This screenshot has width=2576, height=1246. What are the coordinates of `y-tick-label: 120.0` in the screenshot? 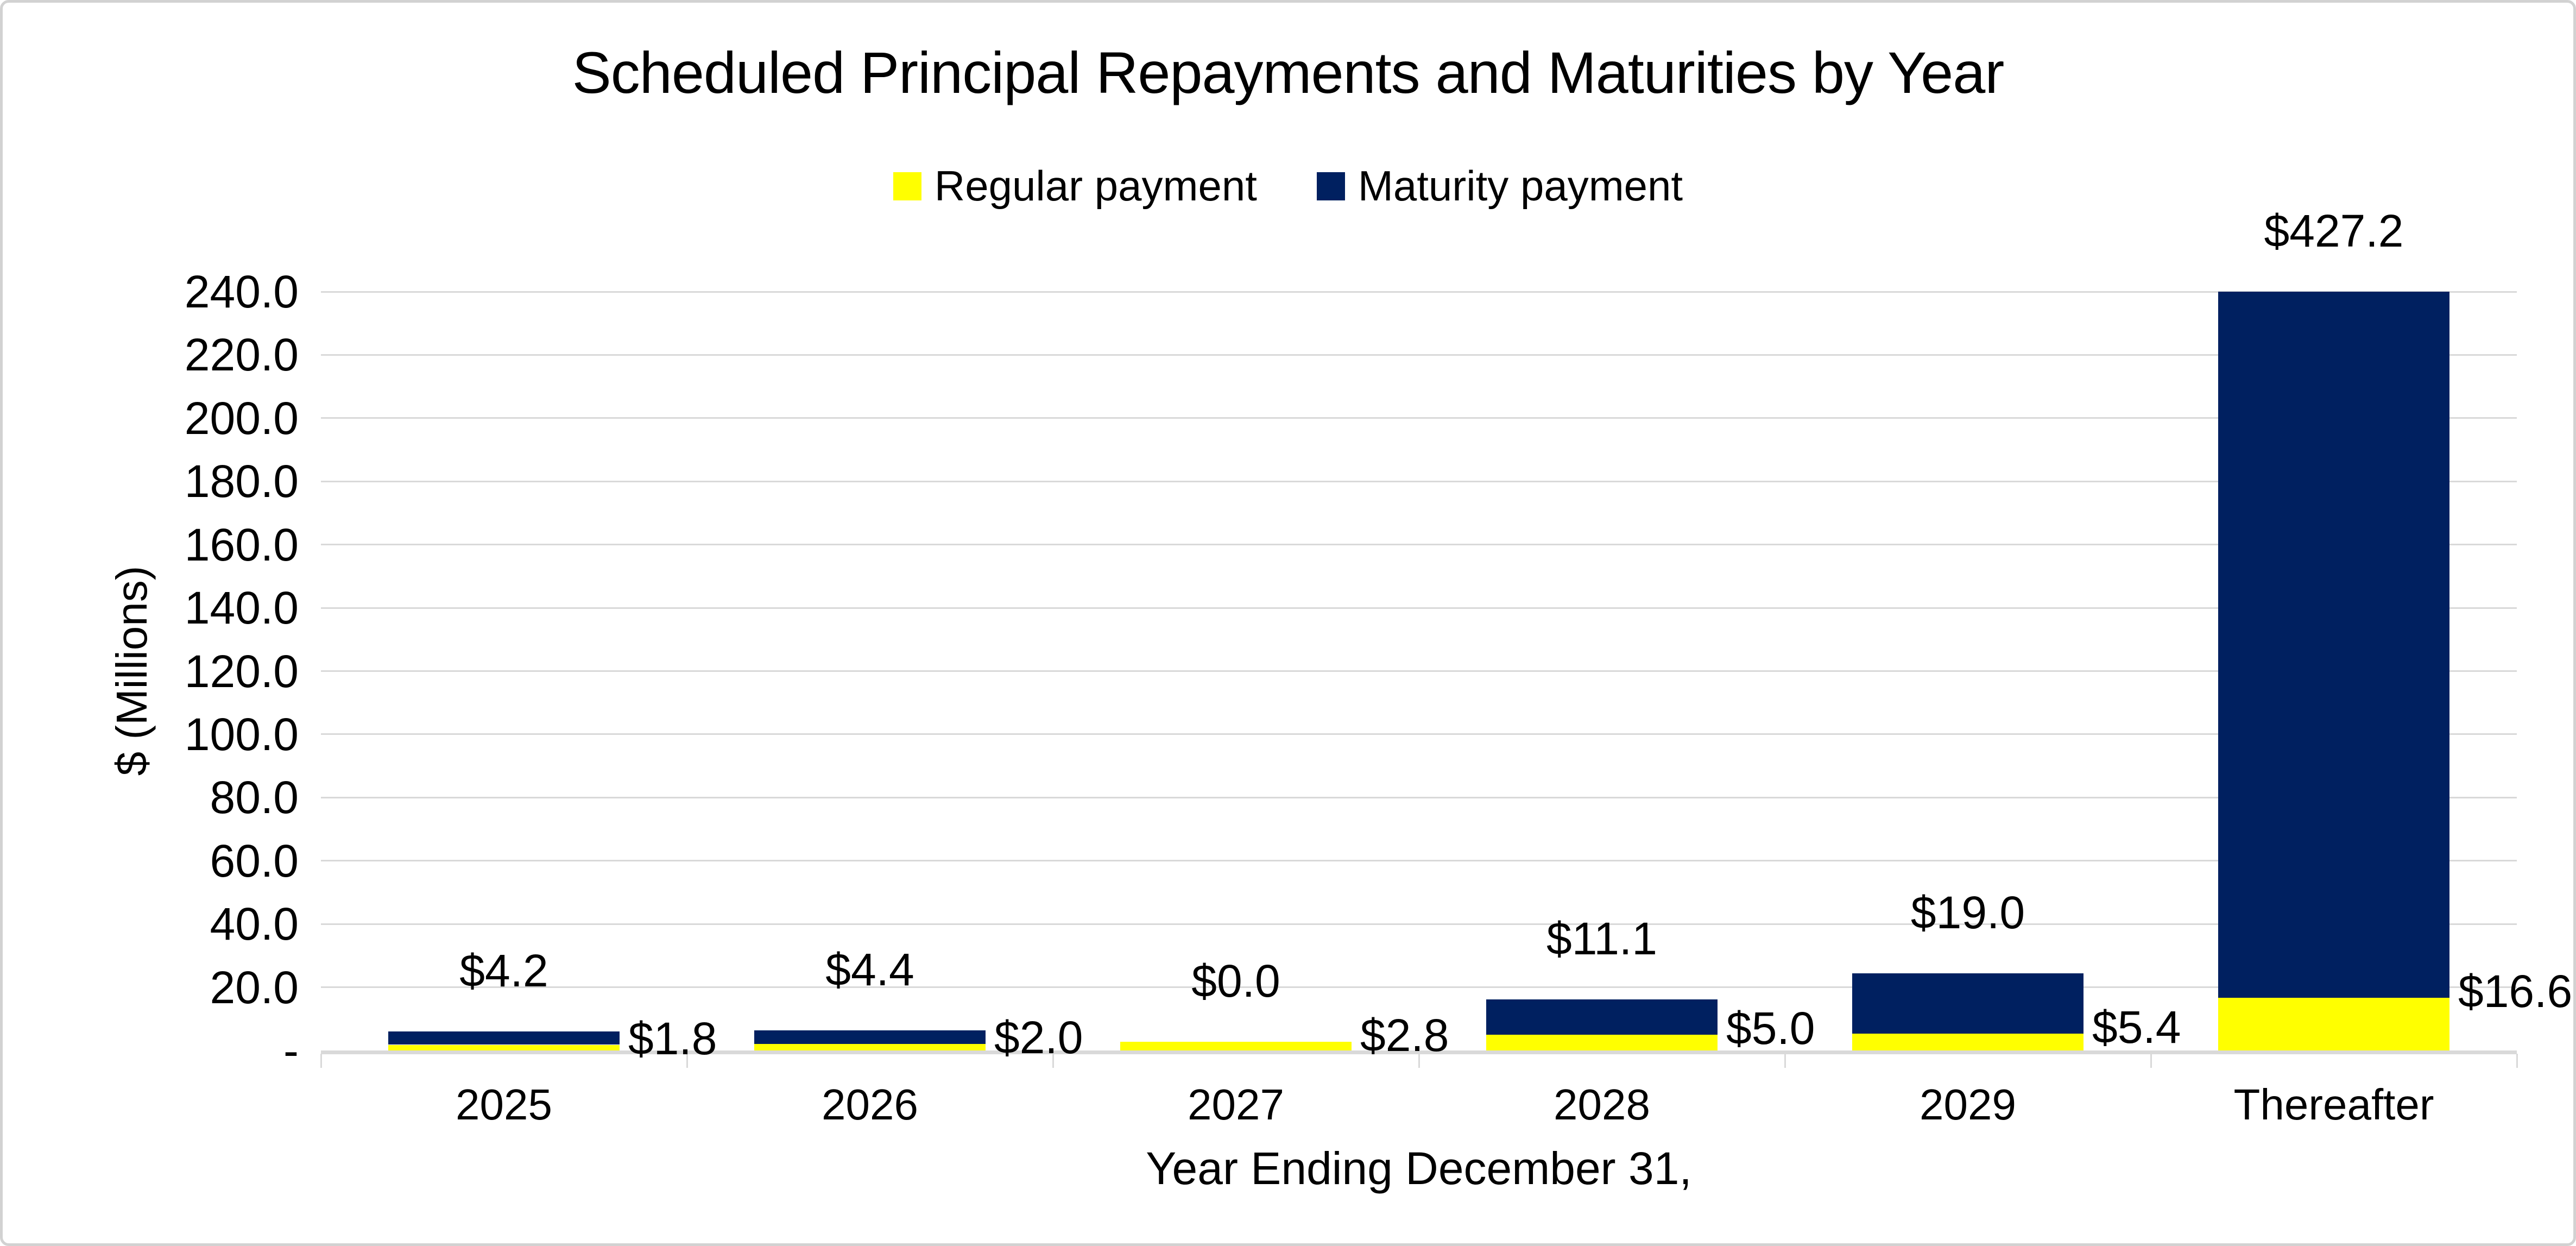 It's located at (241, 671).